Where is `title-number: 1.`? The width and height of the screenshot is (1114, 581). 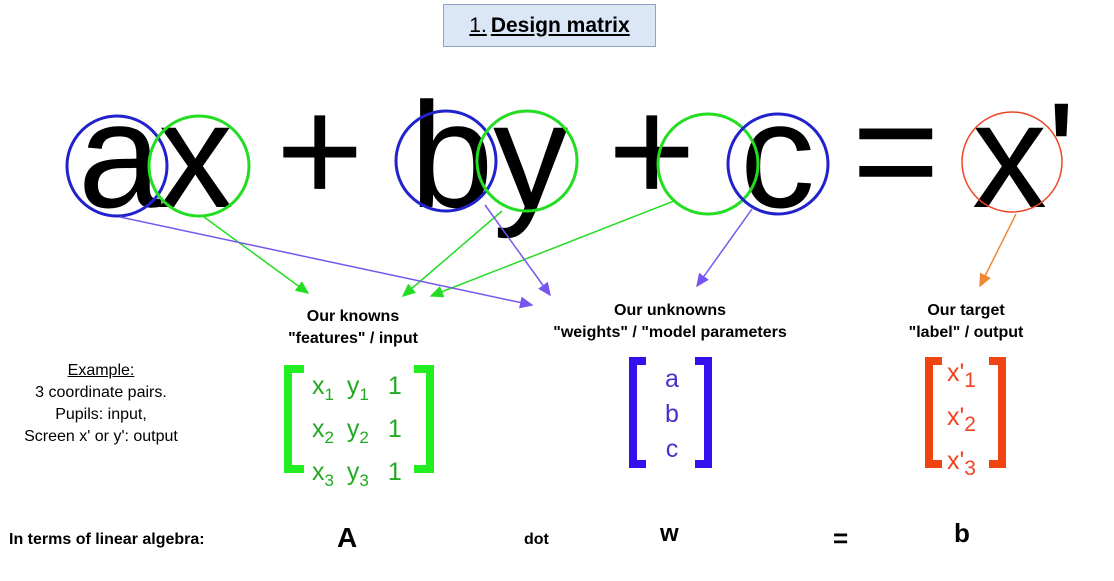 title-number: 1. is located at coordinates (478, 25).